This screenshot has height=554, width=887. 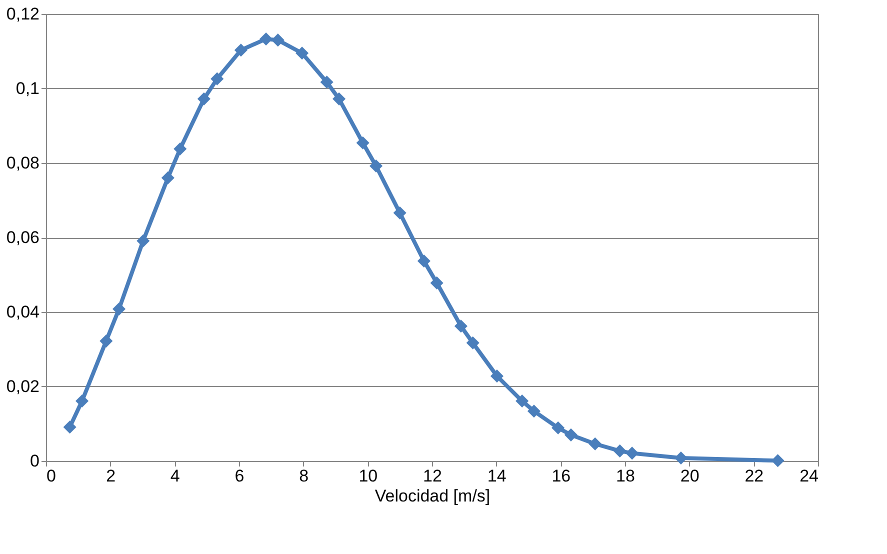 What do you see at coordinates (23, 237) in the screenshot?
I see `y-tick-label: 0,06` at bounding box center [23, 237].